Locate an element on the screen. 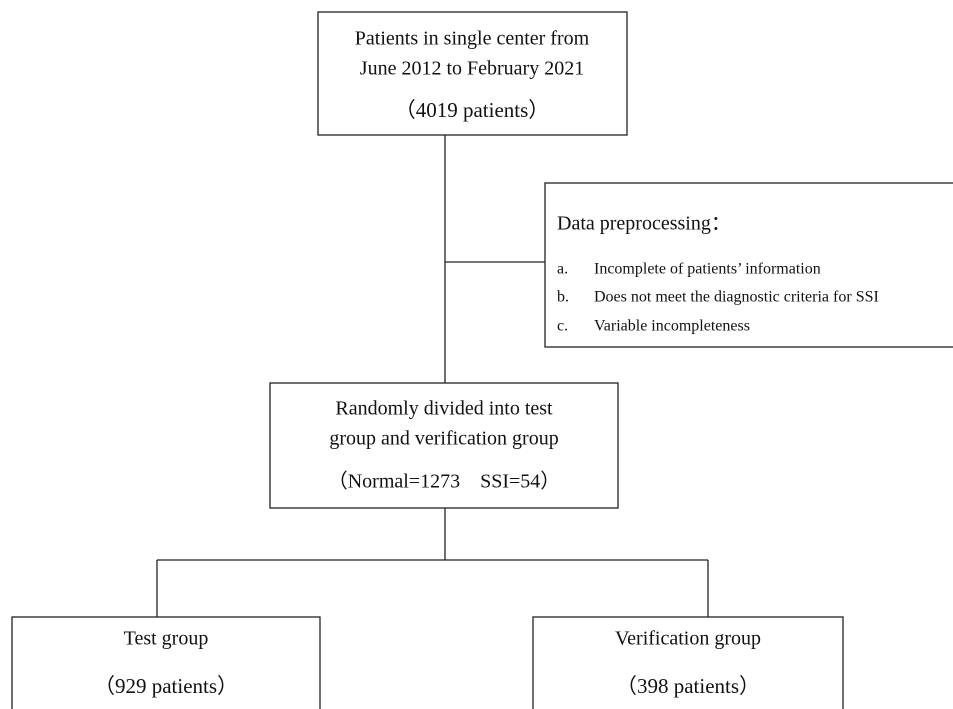 Image resolution: width=953 pixels, height=709 pixels. node-count: （Normal=1273 SSI=54） is located at coordinates (444, 481).